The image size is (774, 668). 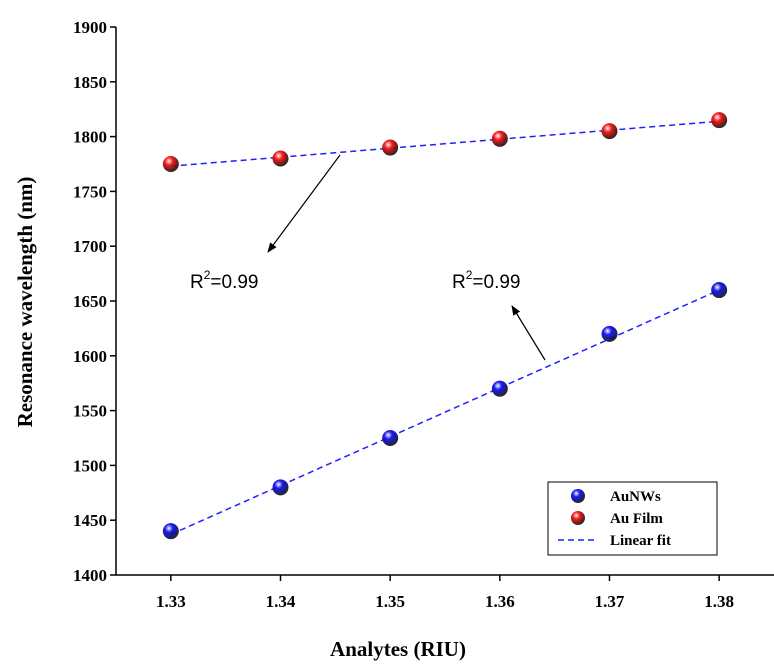 I want to click on legend-label: Au Film, so click(x=636, y=519).